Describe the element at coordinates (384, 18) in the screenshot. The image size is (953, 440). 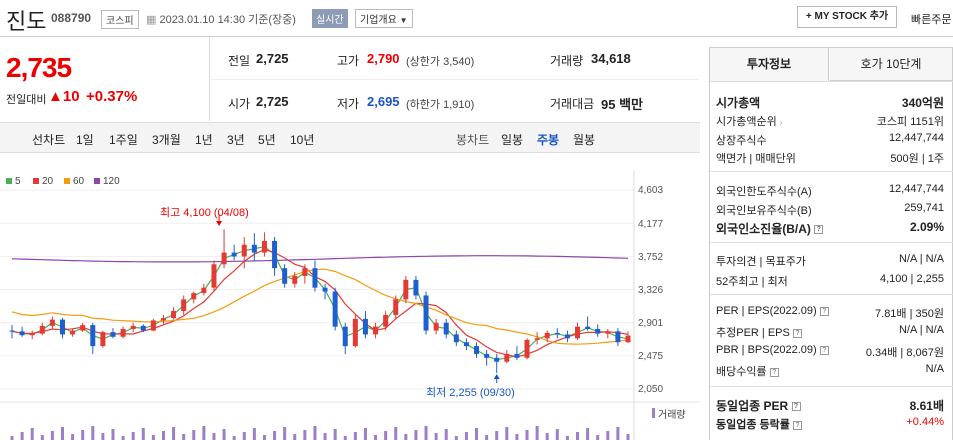
I see `corp-overview-dropdown: 기업개요 ▼` at that location.